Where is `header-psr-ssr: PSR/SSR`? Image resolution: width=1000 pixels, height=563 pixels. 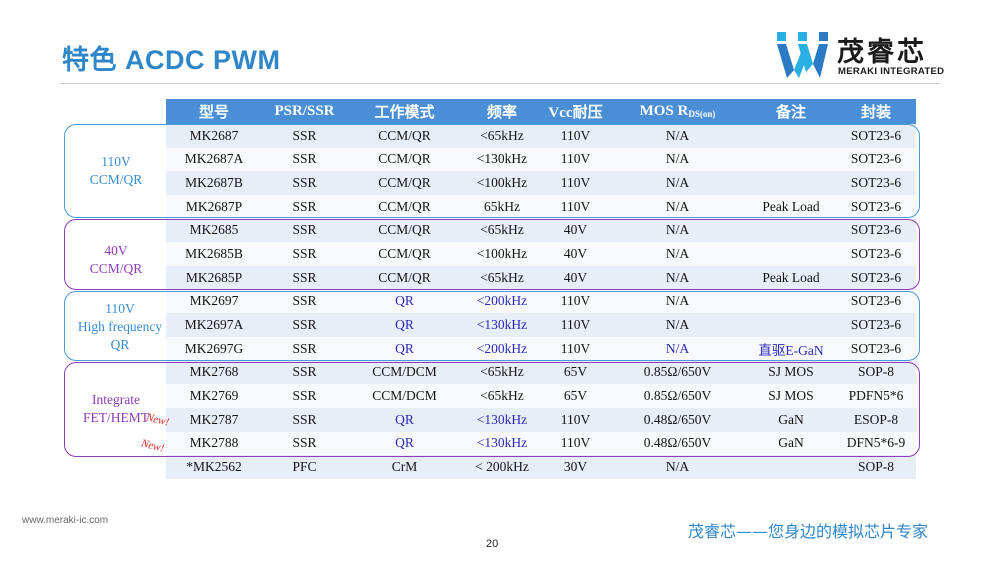 header-psr-ssr: PSR/SSR is located at coordinates (304, 111).